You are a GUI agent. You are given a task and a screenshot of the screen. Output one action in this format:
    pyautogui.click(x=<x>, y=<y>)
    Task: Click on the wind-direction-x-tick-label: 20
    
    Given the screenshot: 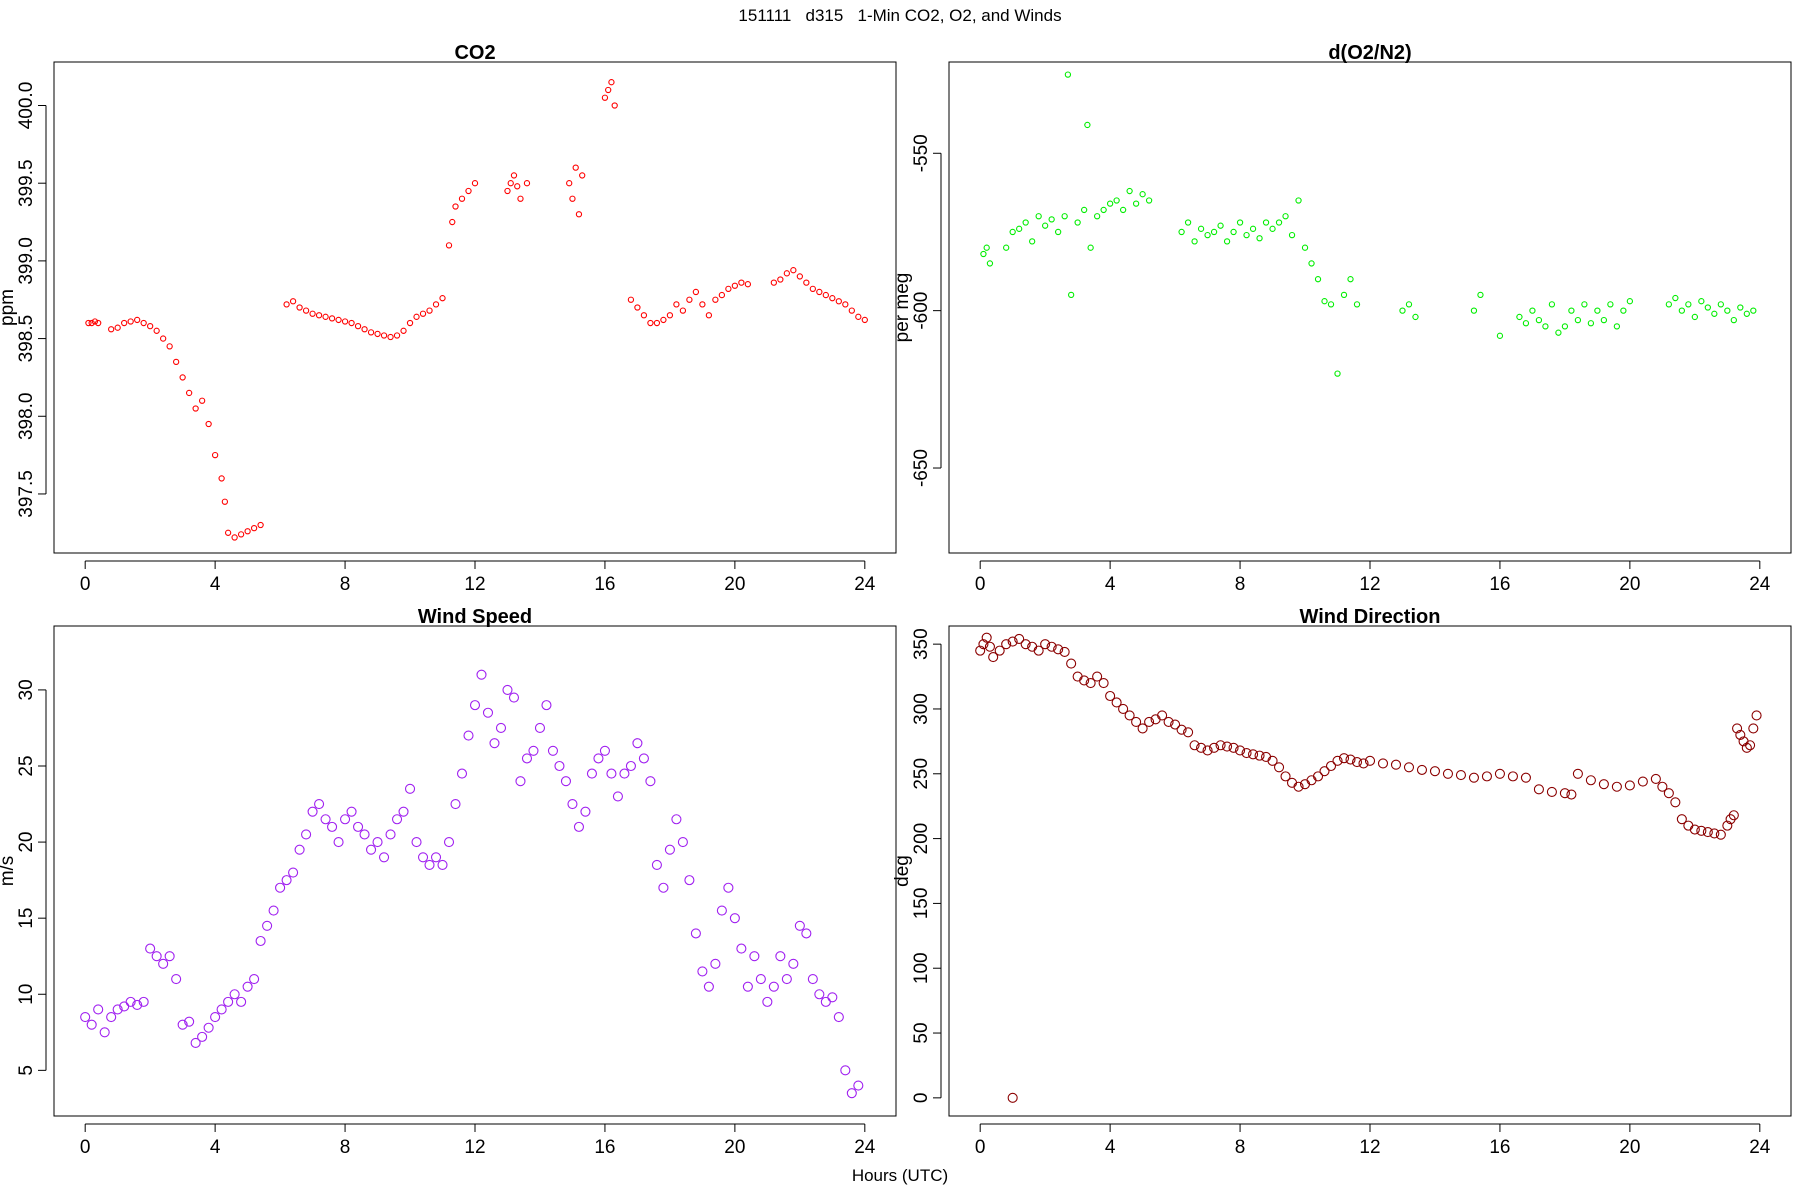 What is the action you would take?
    pyautogui.click(x=1629, y=1147)
    